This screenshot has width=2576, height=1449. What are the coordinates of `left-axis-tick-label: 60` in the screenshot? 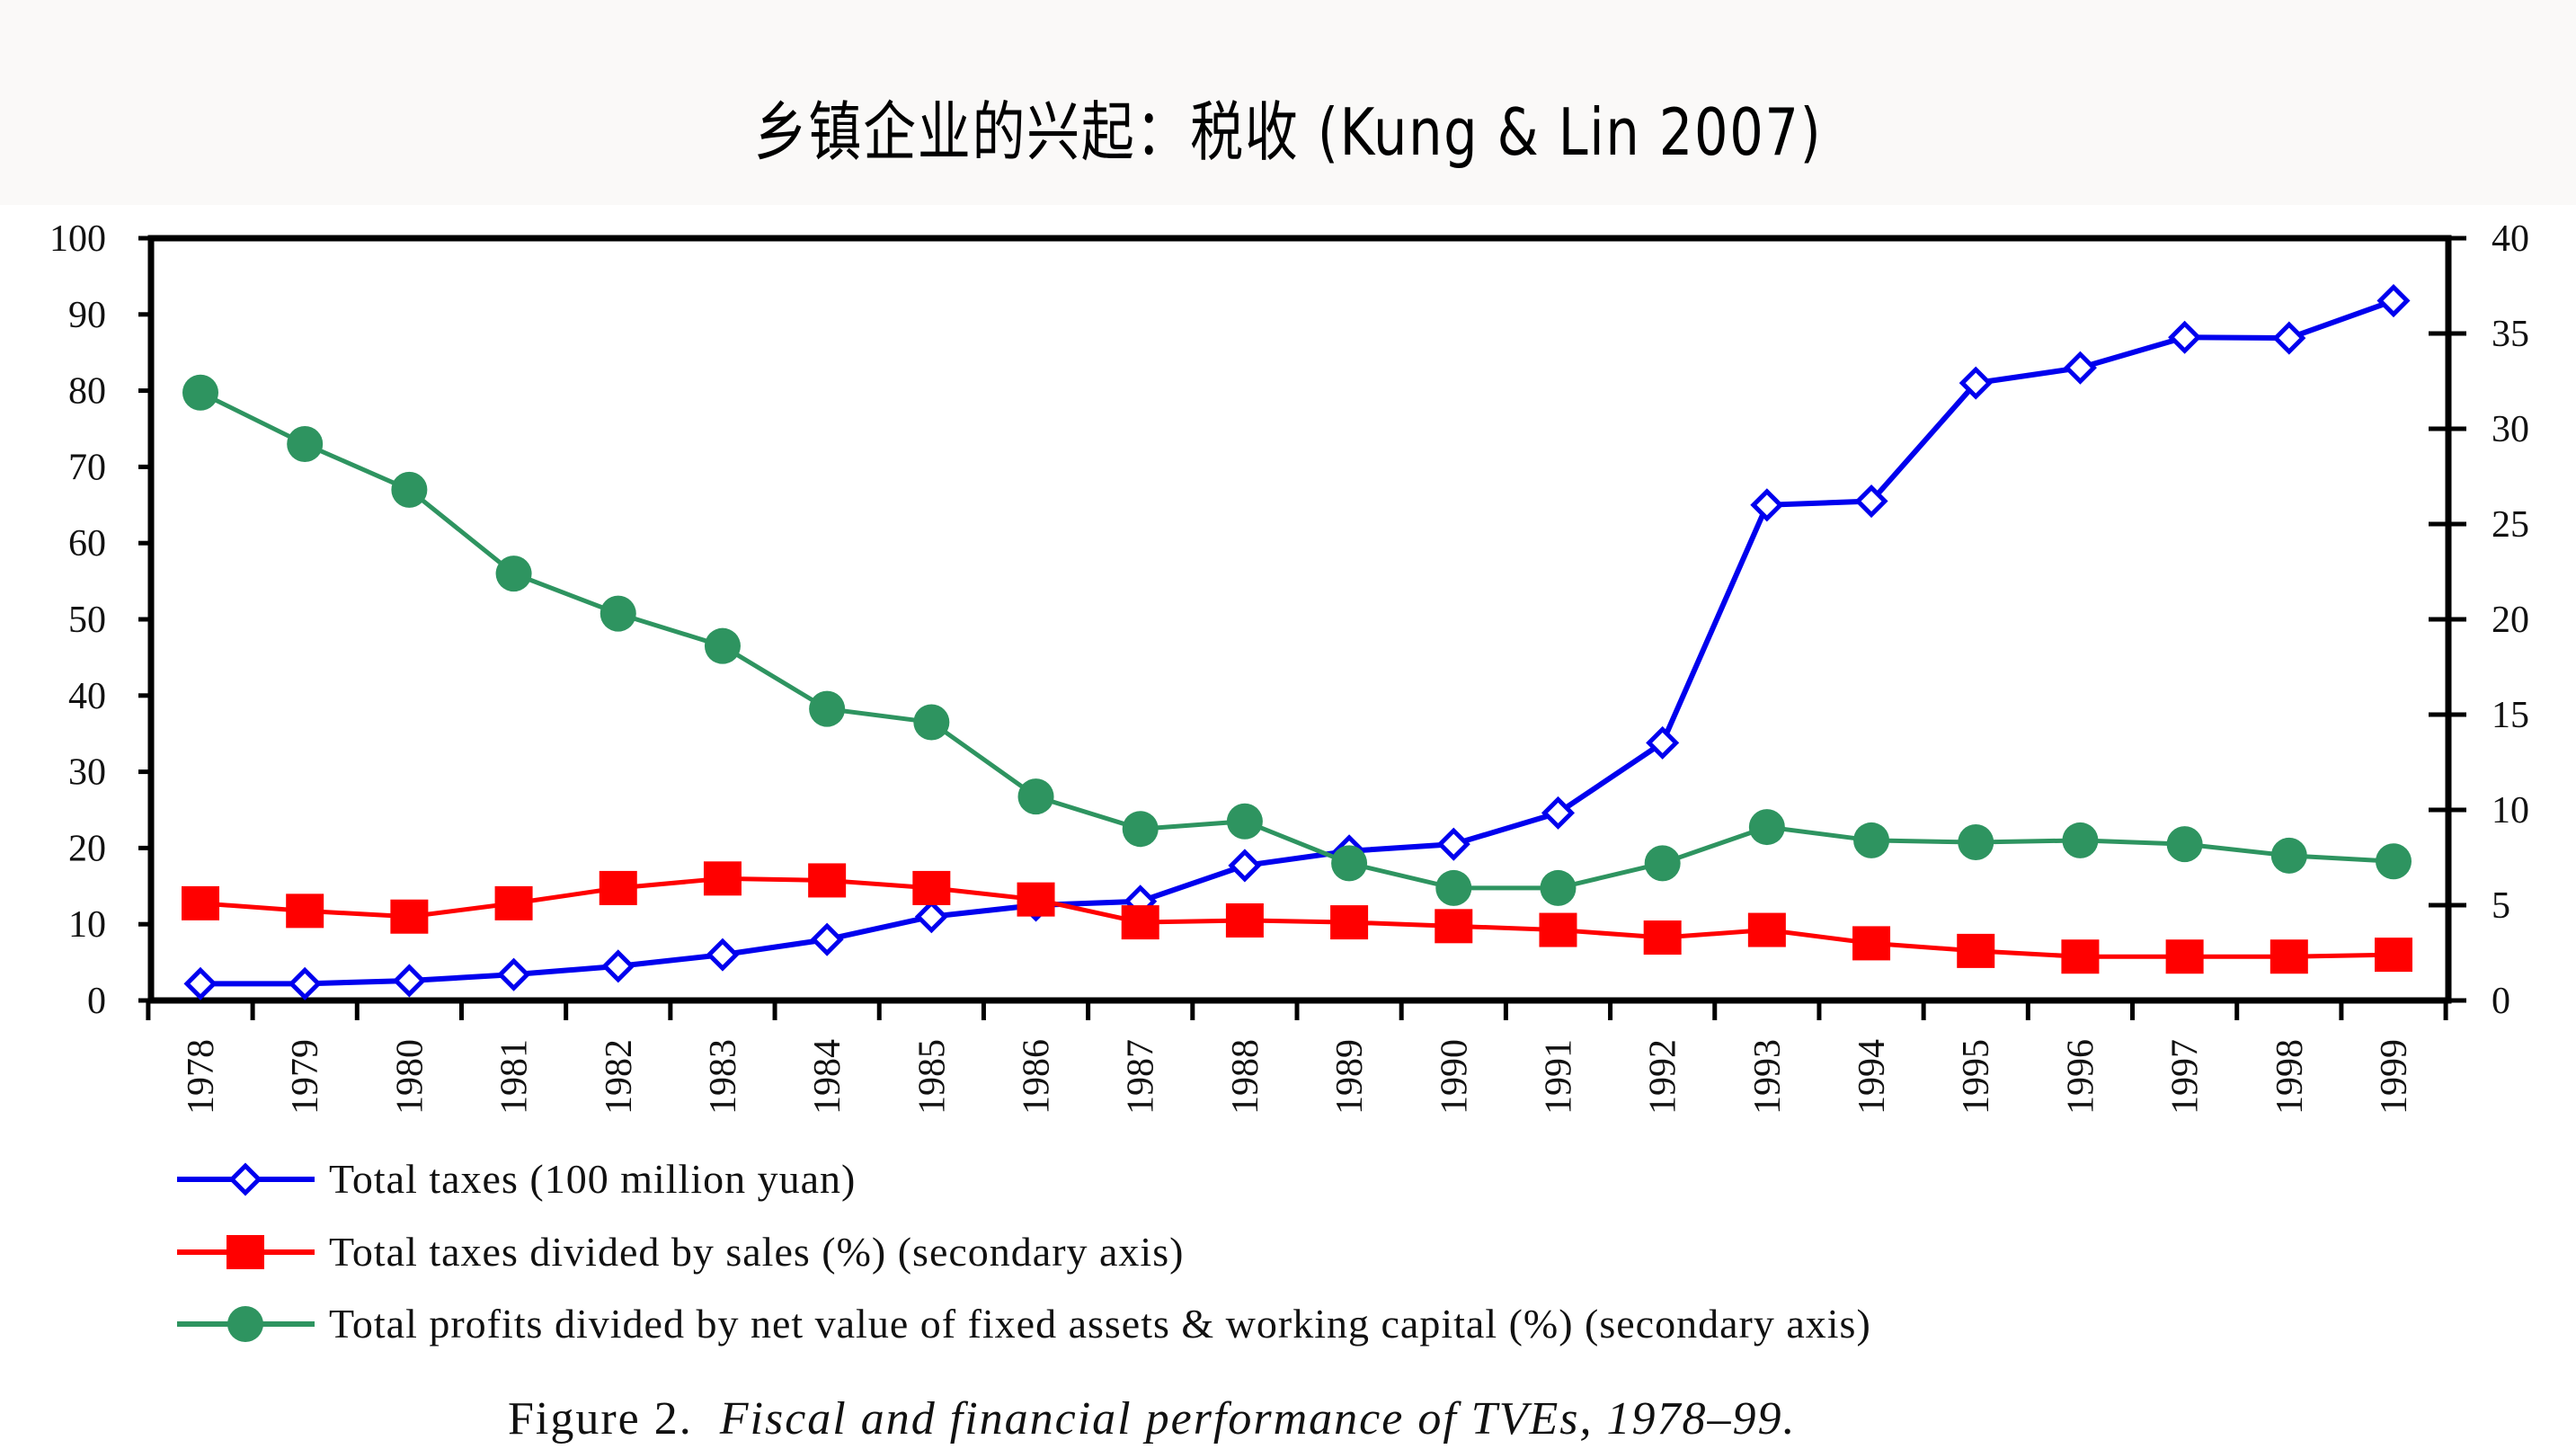 It's located at (87, 543).